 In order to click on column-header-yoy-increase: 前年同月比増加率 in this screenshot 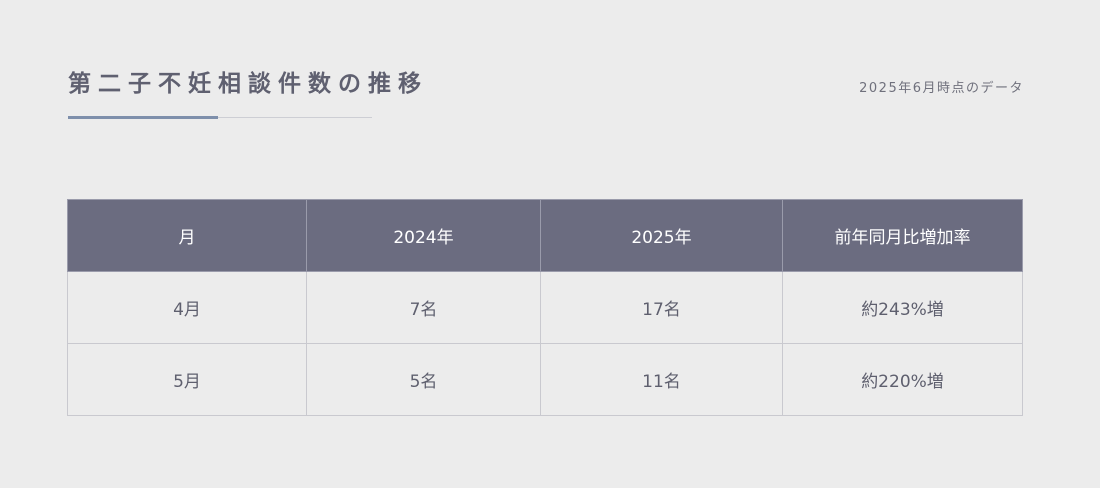, I will do `click(902, 235)`.